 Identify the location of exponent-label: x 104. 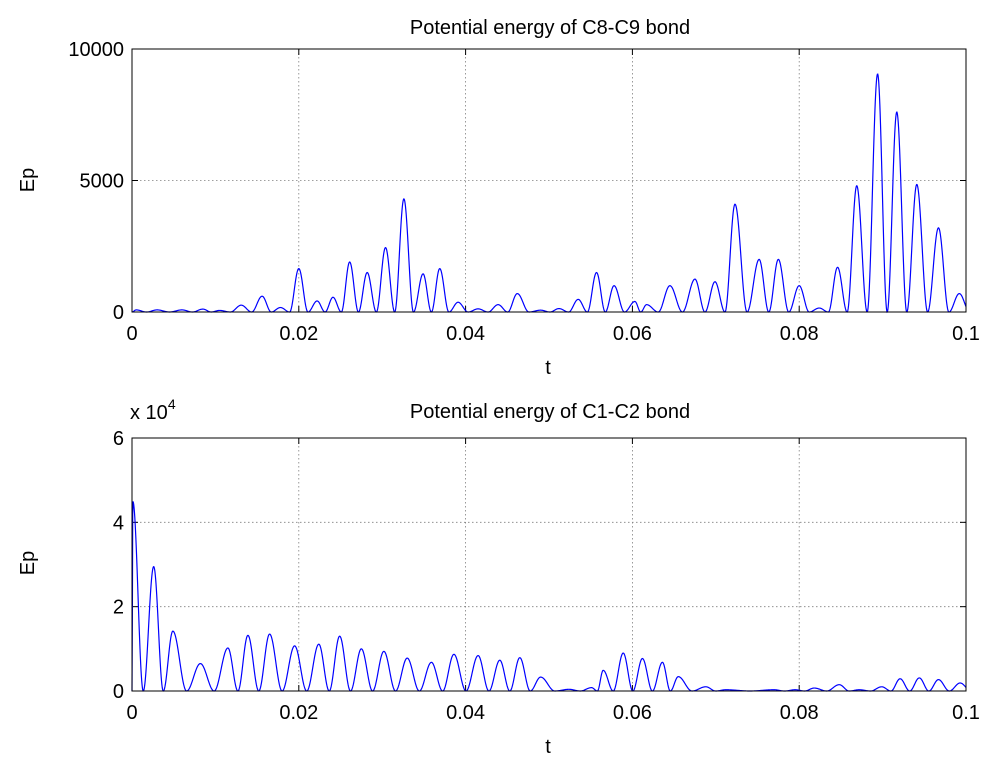
(153, 410).